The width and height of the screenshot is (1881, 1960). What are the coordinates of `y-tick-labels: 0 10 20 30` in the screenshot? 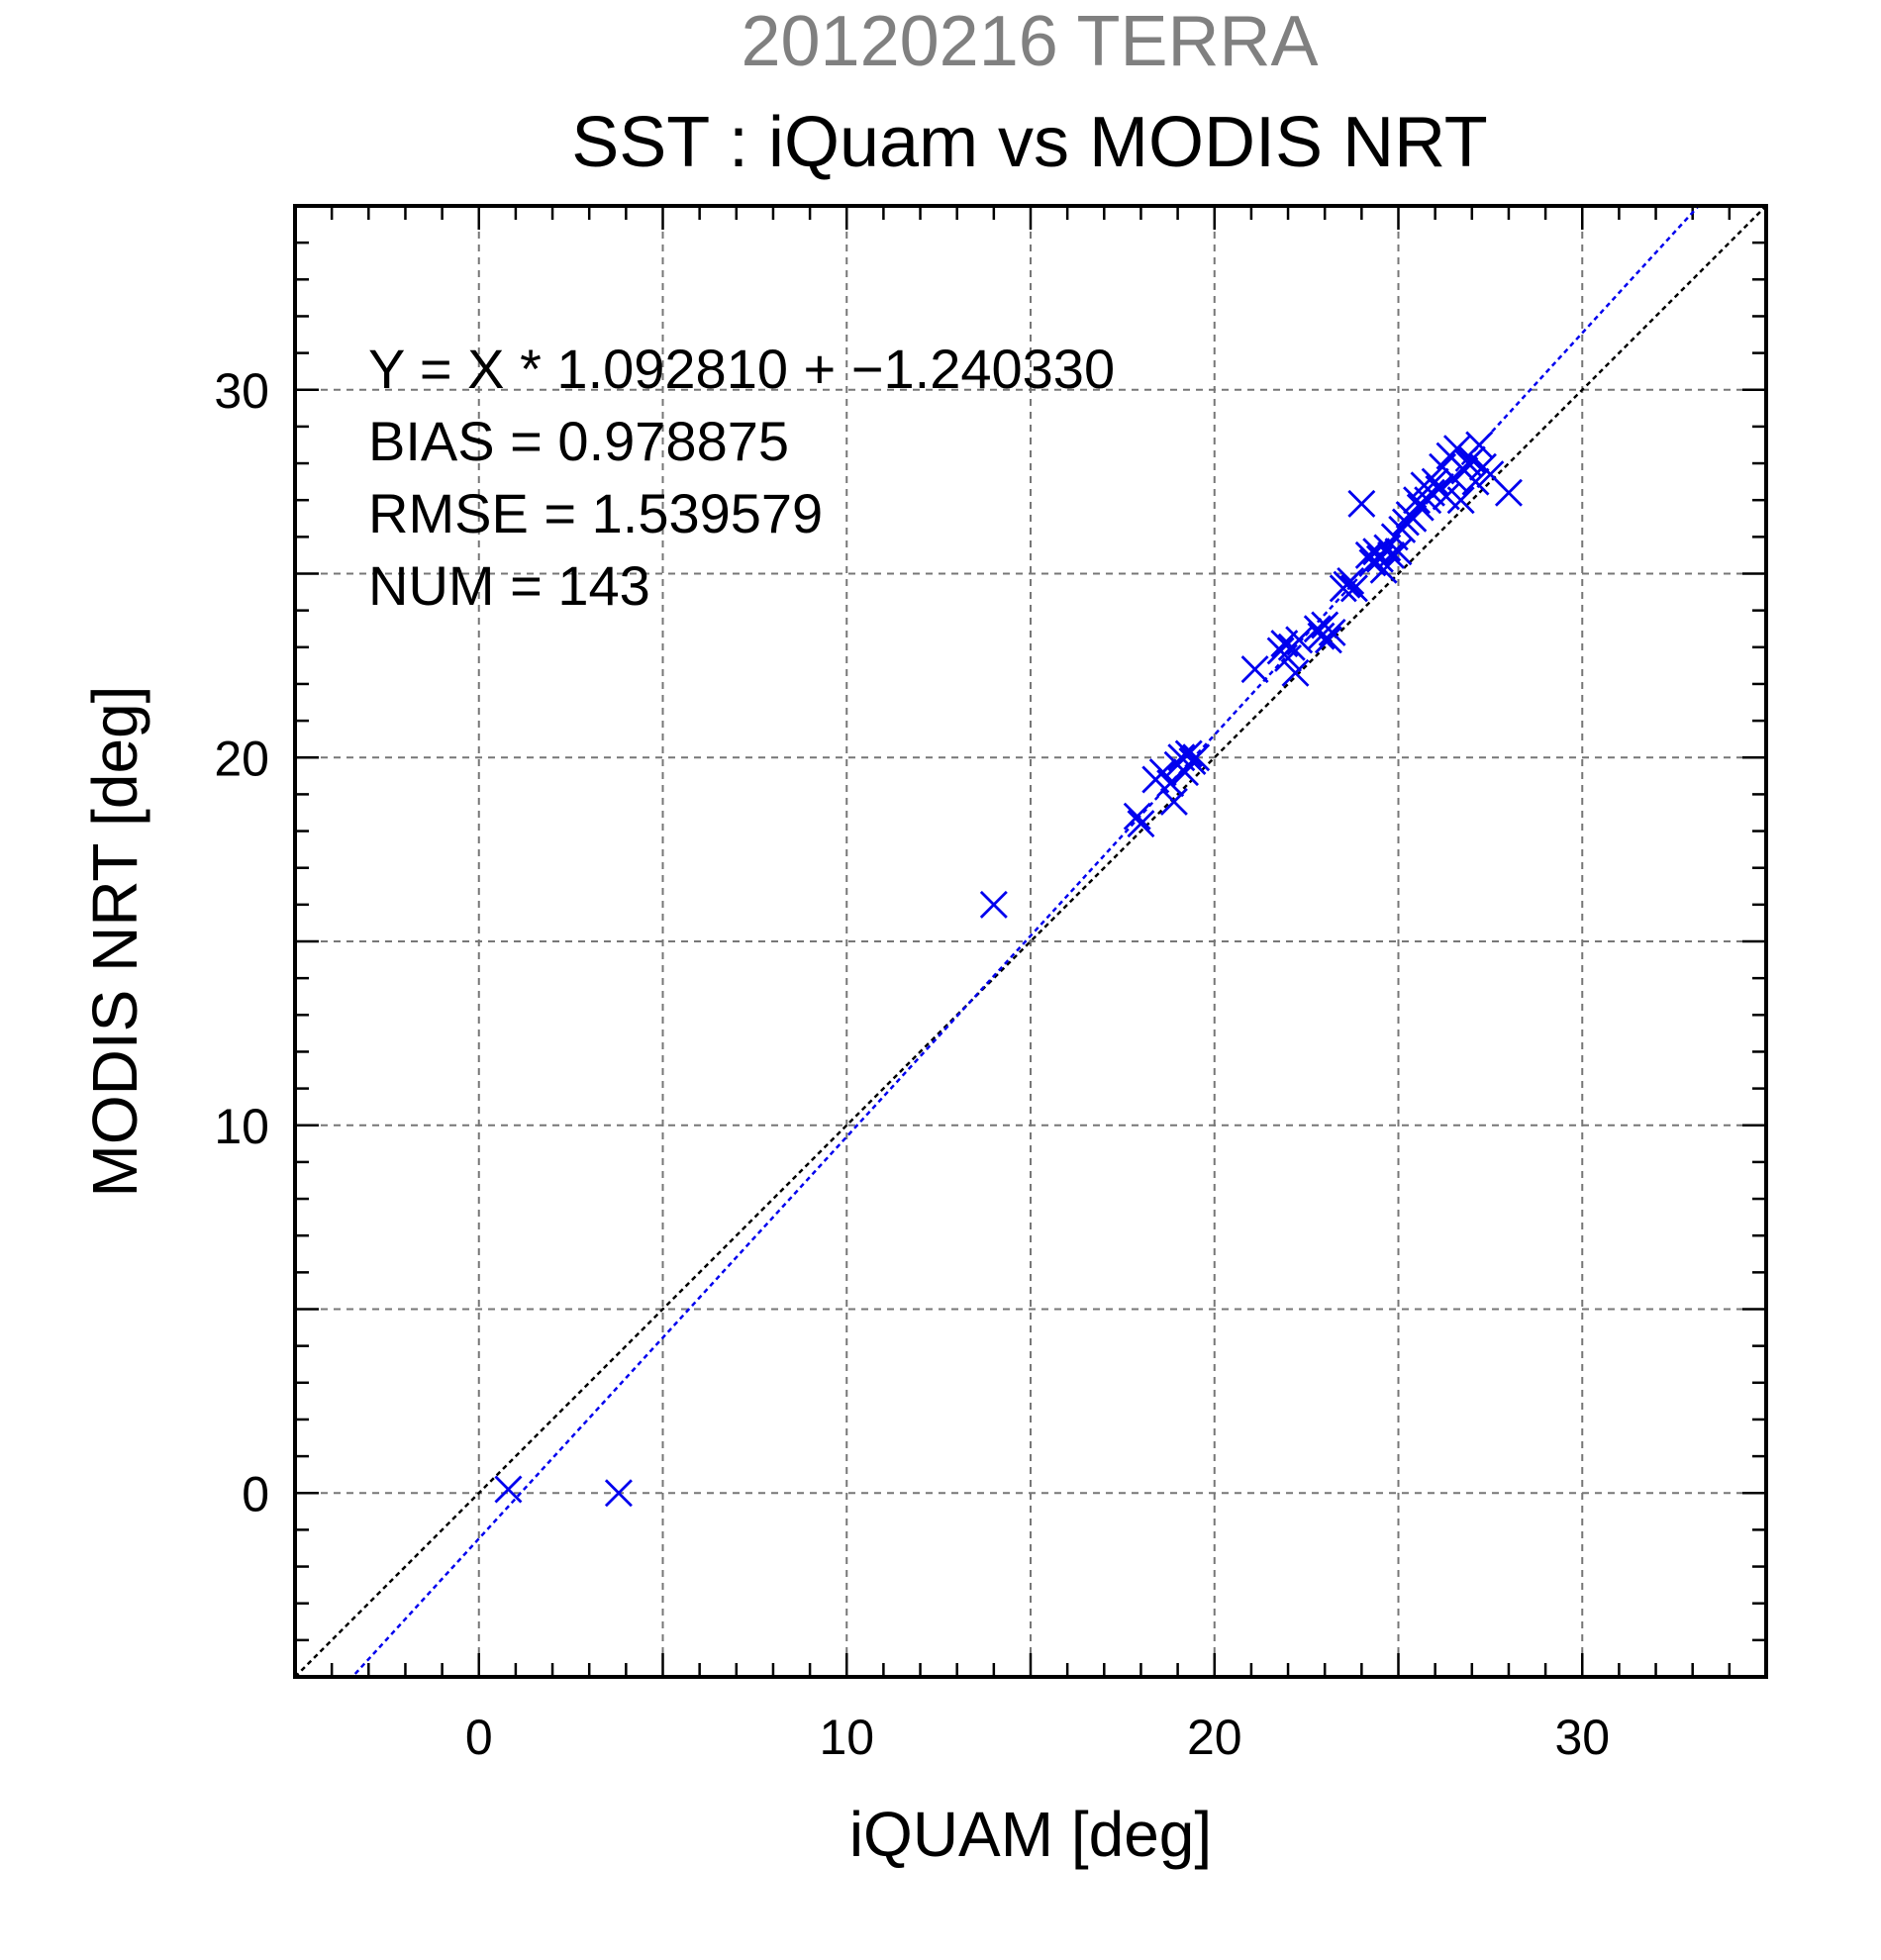 It's located at (242, 942).